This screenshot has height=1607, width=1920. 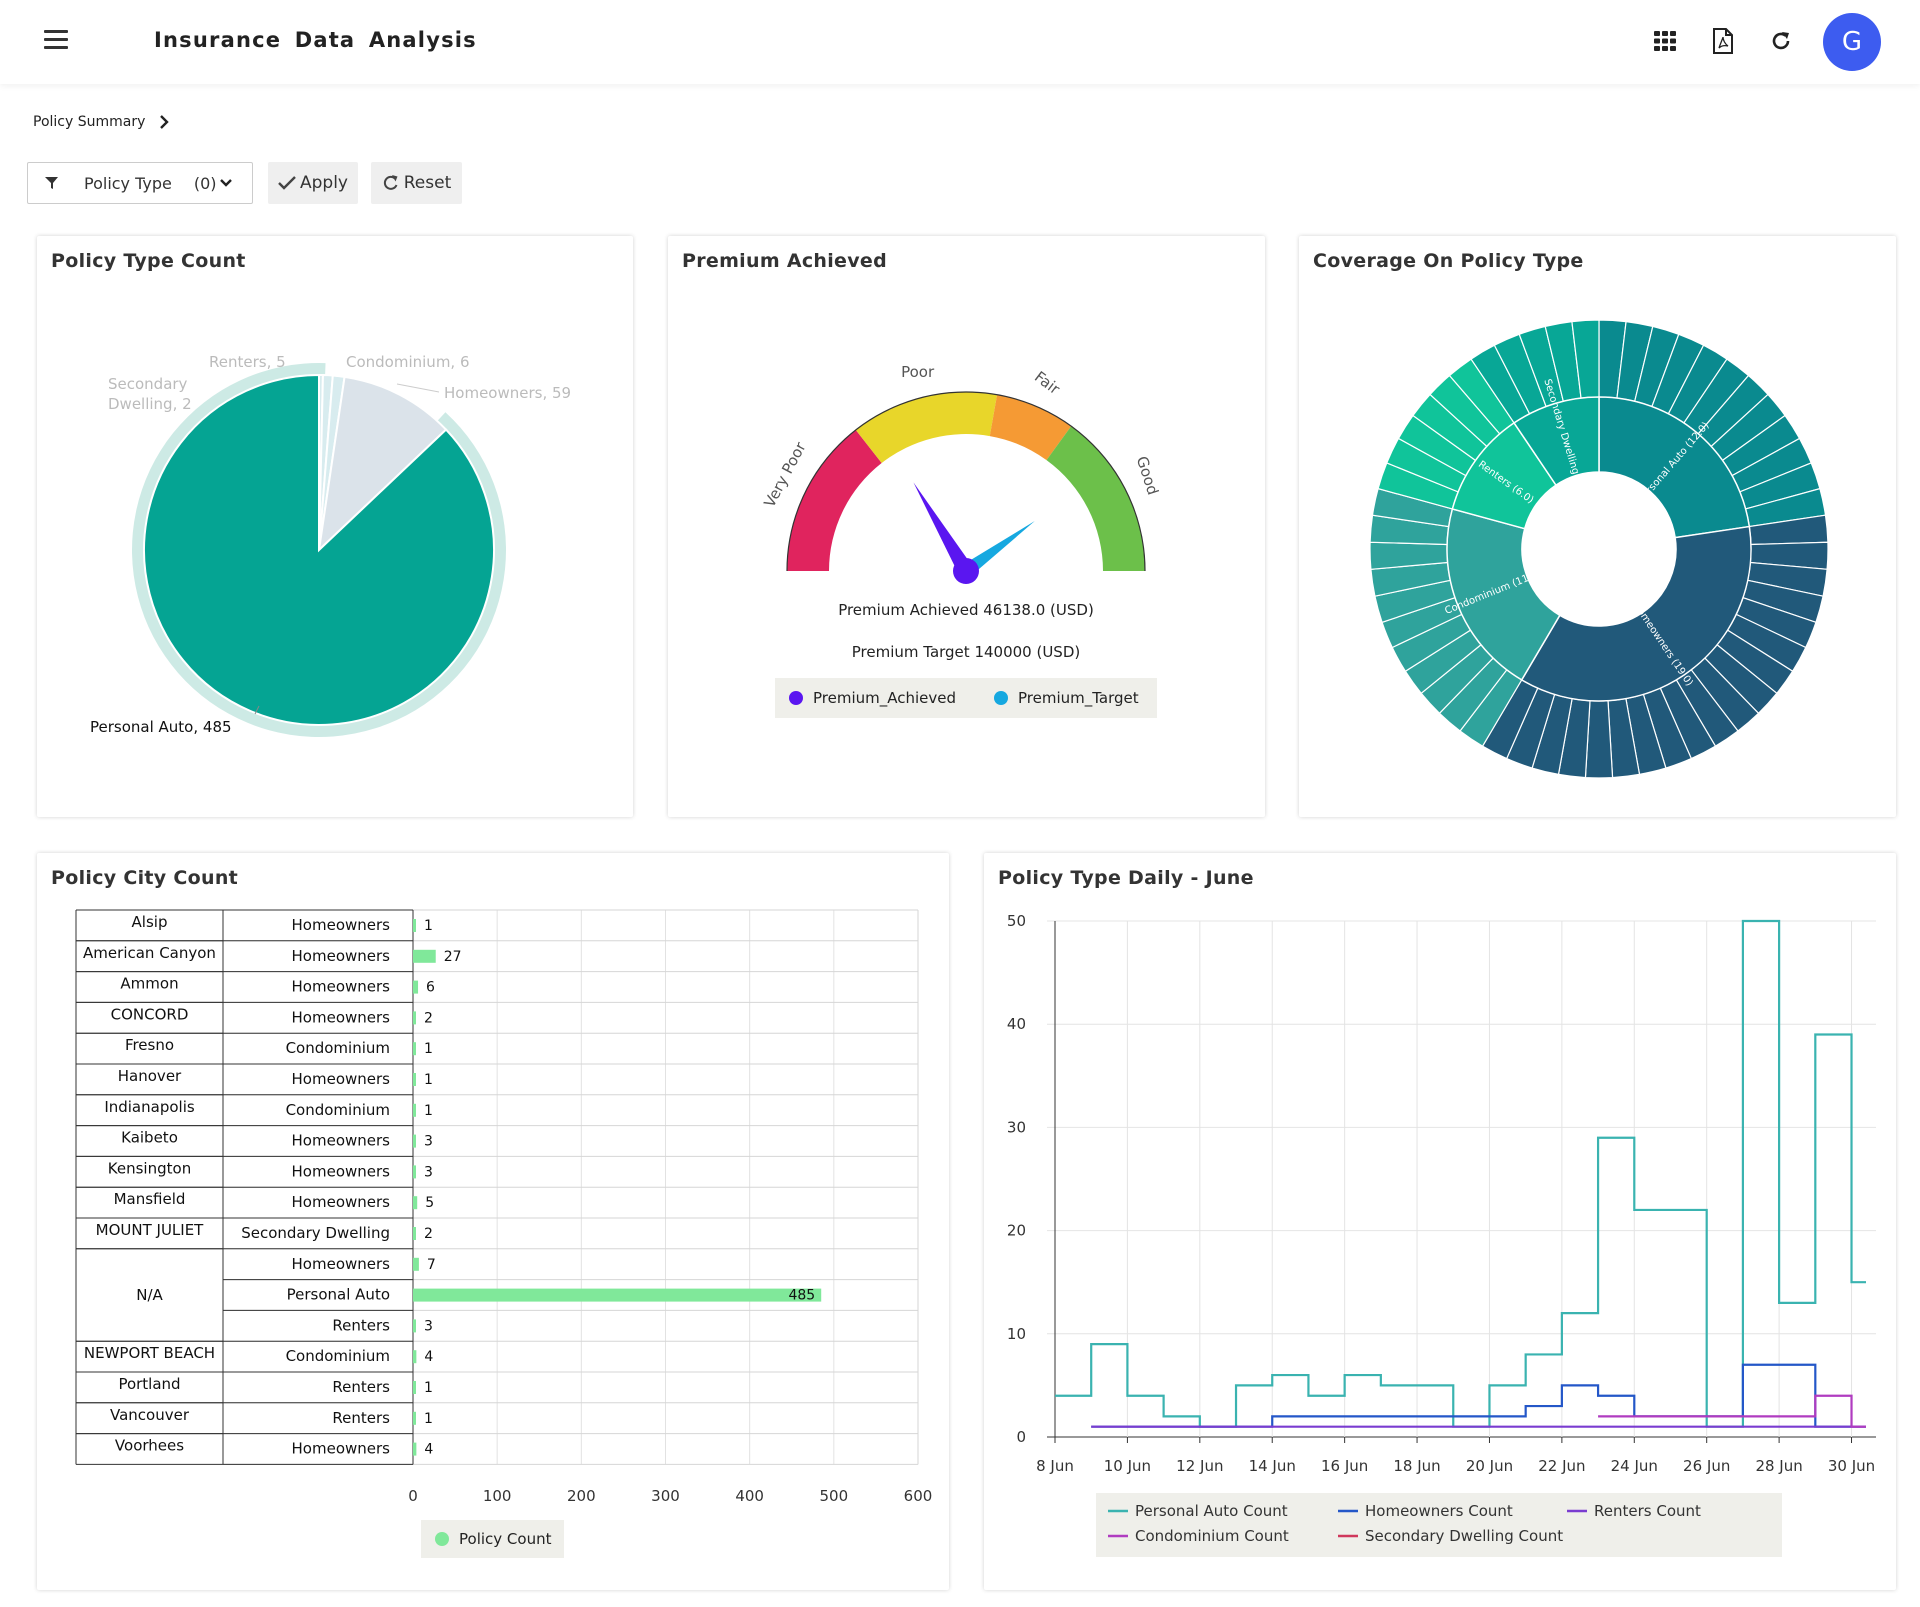 What do you see at coordinates (1647, 1511) in the screenshot?
I see `legend-label: Renters Count` at bounding box center [1647, 1511].